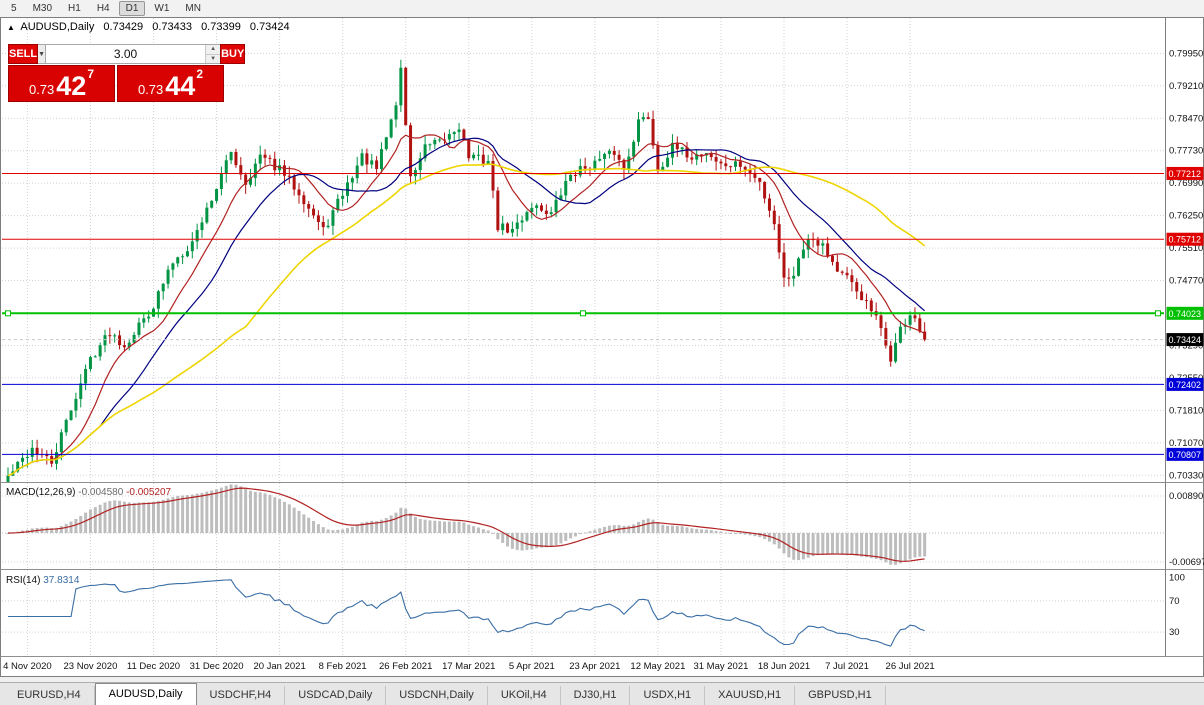 This screenshot has height=705, width=1204. Describe the element at coordinates (233, 54) in the screenshot. I see `buy-button: BUY` at that location.